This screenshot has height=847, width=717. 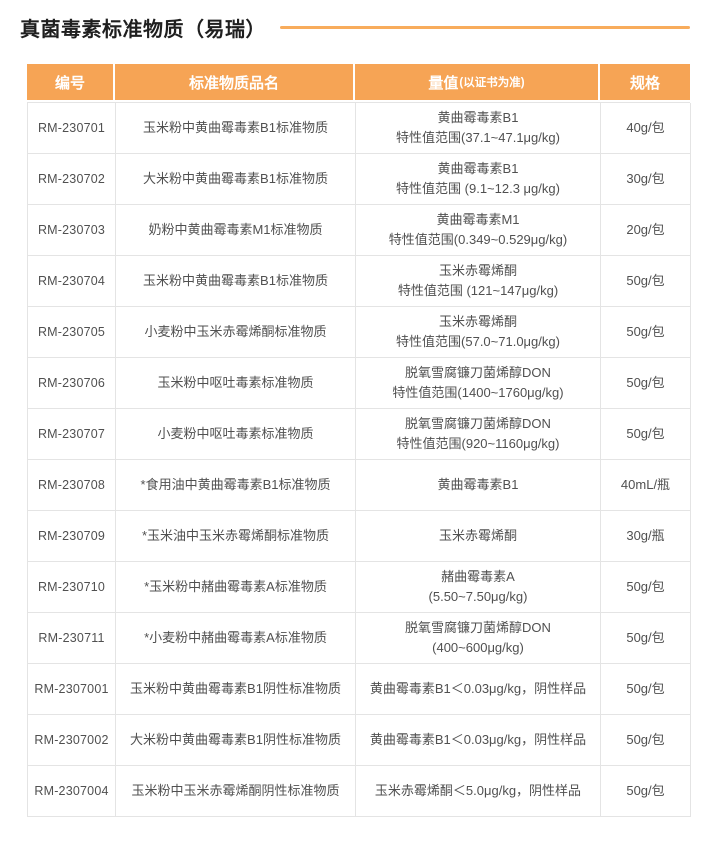 I want to click on header-cell-0: 编号, so click(x=71, y=82).